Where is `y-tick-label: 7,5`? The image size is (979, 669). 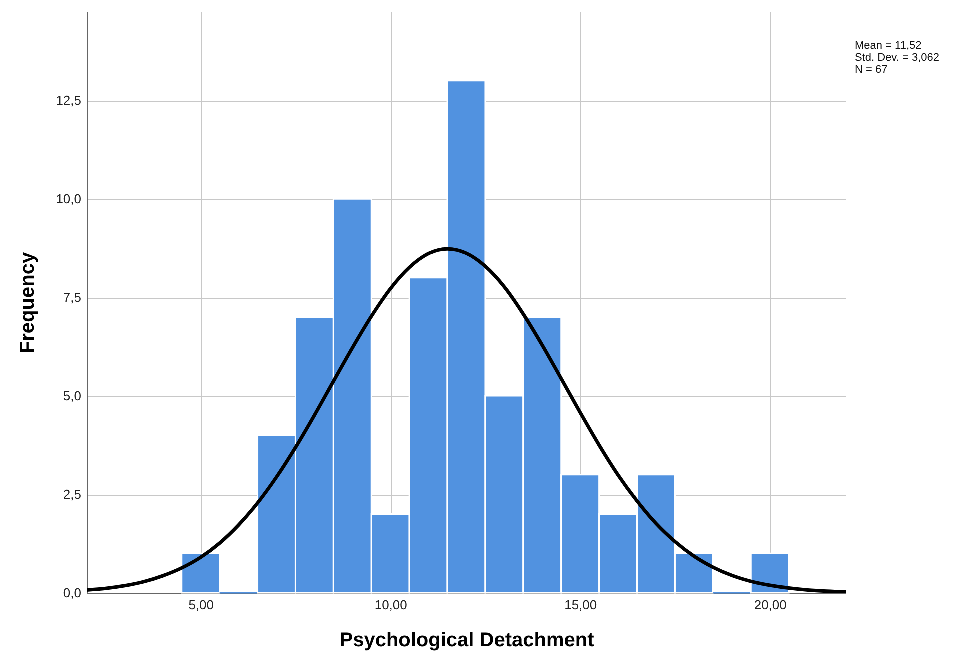 y-tick-label: 7,5 is located at coordinates (72, 298).